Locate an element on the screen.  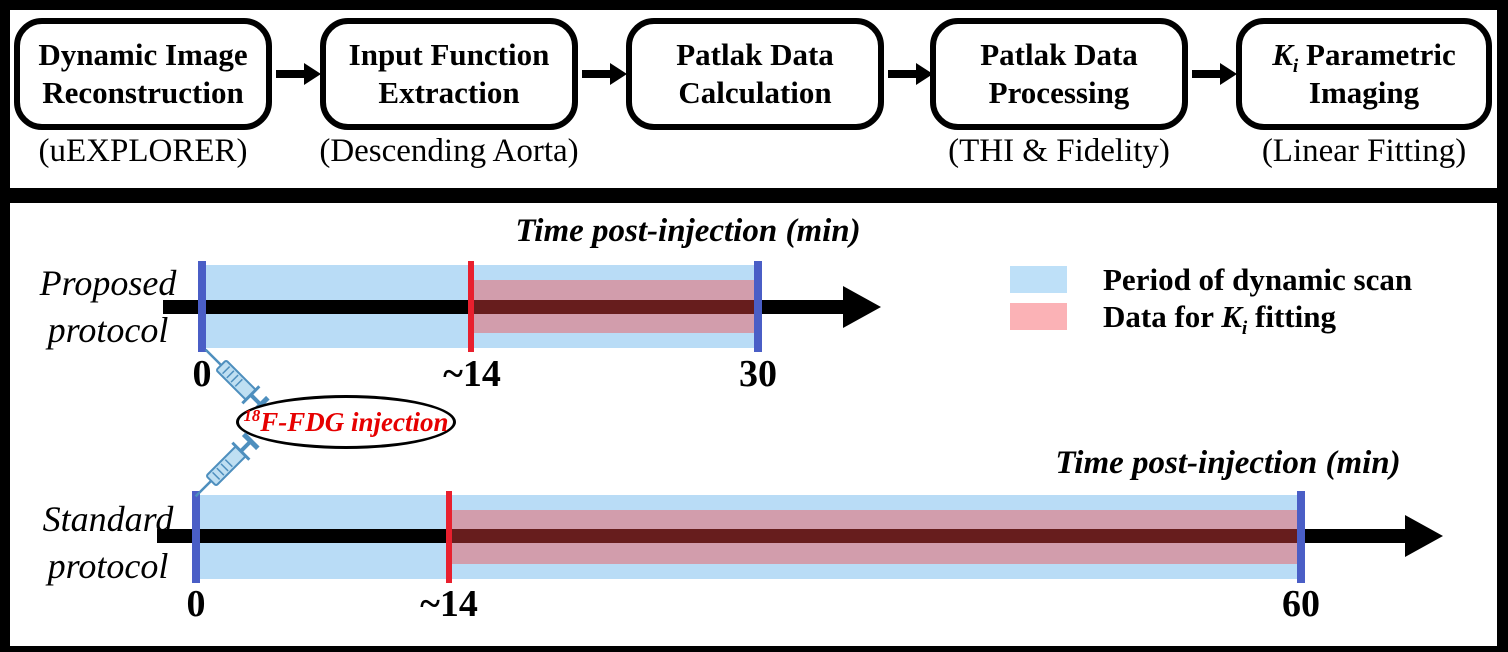
flow-step-patlak-data-calculation: Patlak Data Calculation is located at coordinates (755, 74).